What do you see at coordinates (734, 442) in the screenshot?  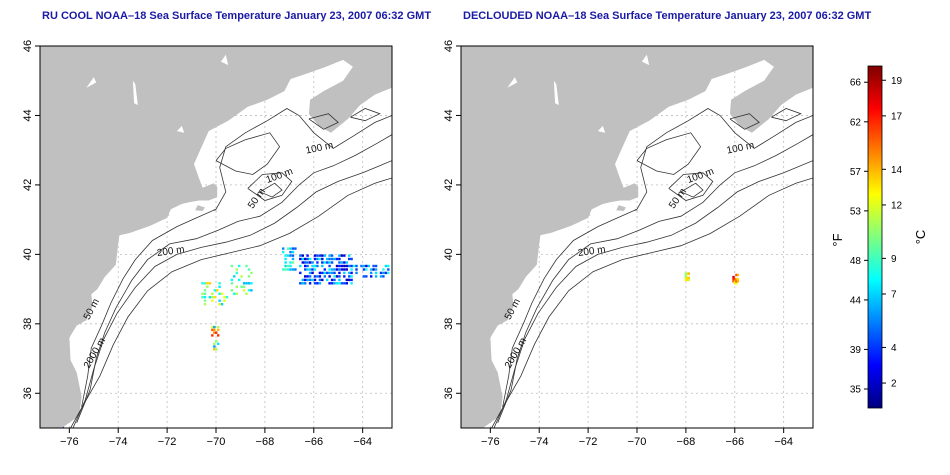 I see `x-tick-label: −66` at bounding box center [734, 442].